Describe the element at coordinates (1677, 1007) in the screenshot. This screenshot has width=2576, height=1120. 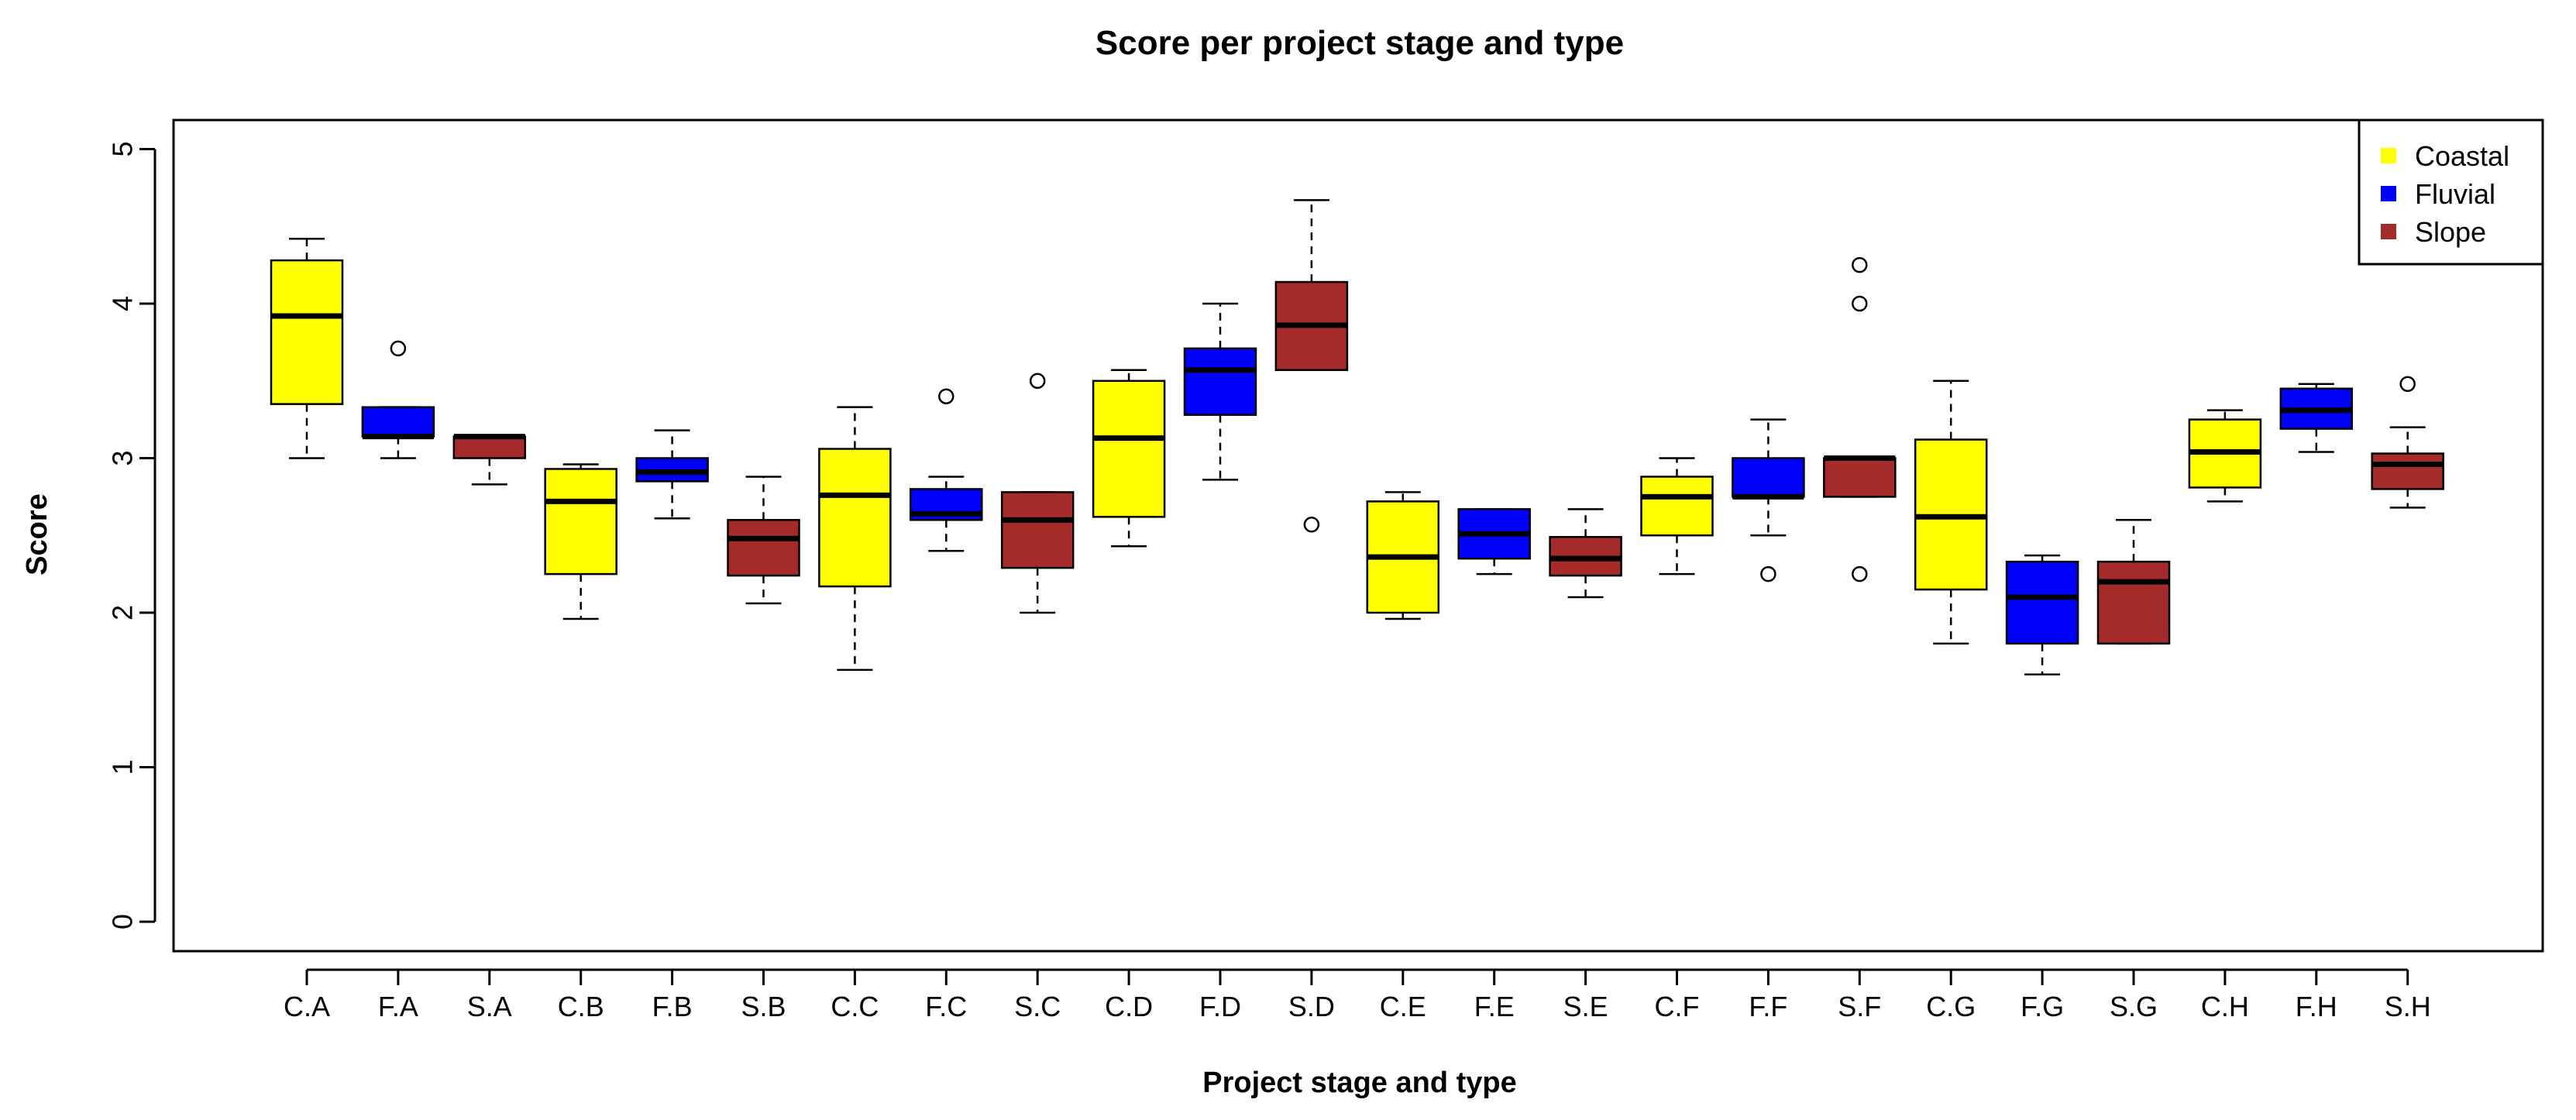
I see `x-tick-label: C.F` at that location.